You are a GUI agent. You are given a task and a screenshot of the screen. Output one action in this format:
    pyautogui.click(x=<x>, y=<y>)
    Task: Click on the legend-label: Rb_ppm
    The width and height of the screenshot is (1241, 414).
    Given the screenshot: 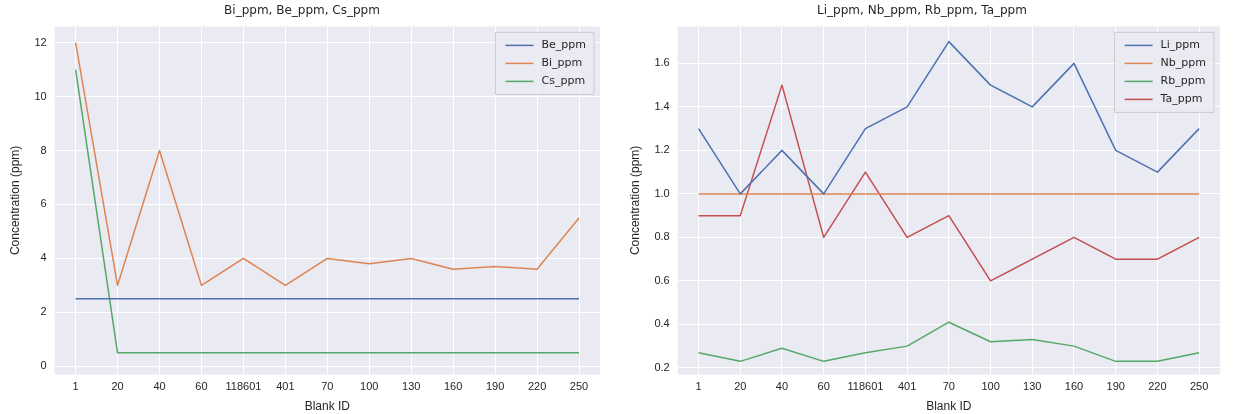 What is the action you would take?
    pyautogui.click(x=1183, y=81)
    